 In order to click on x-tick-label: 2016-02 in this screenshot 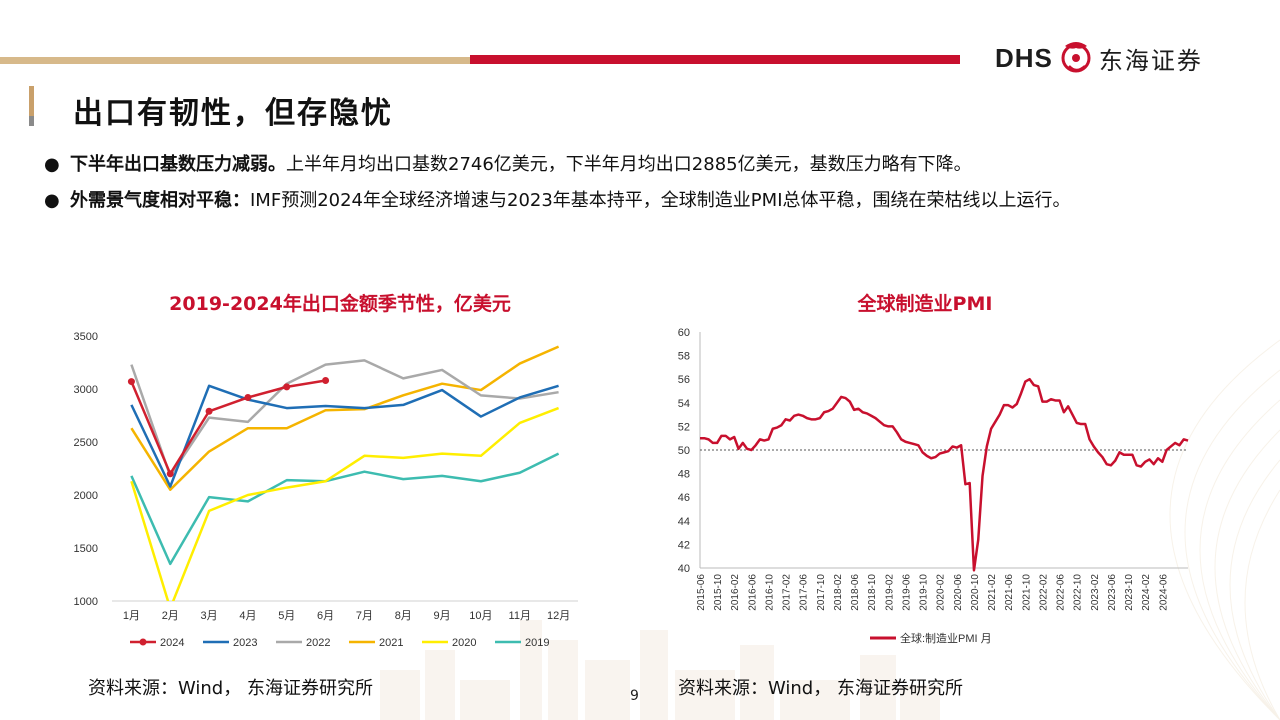, I will do `click(735, 592)`.